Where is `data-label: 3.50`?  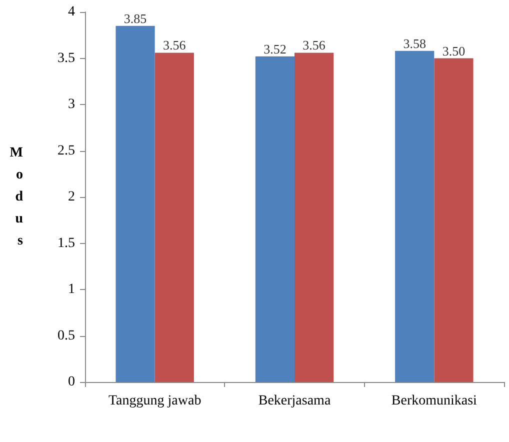 data-label: 3.50 is located at coordinates (454, 50).